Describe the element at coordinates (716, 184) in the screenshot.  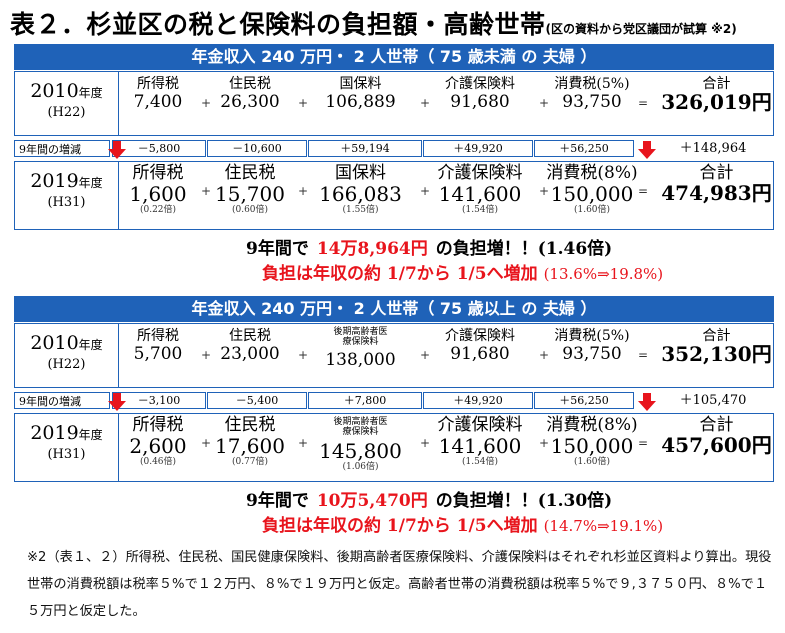
I see `value-cell: 合計 474,983円` at that location.